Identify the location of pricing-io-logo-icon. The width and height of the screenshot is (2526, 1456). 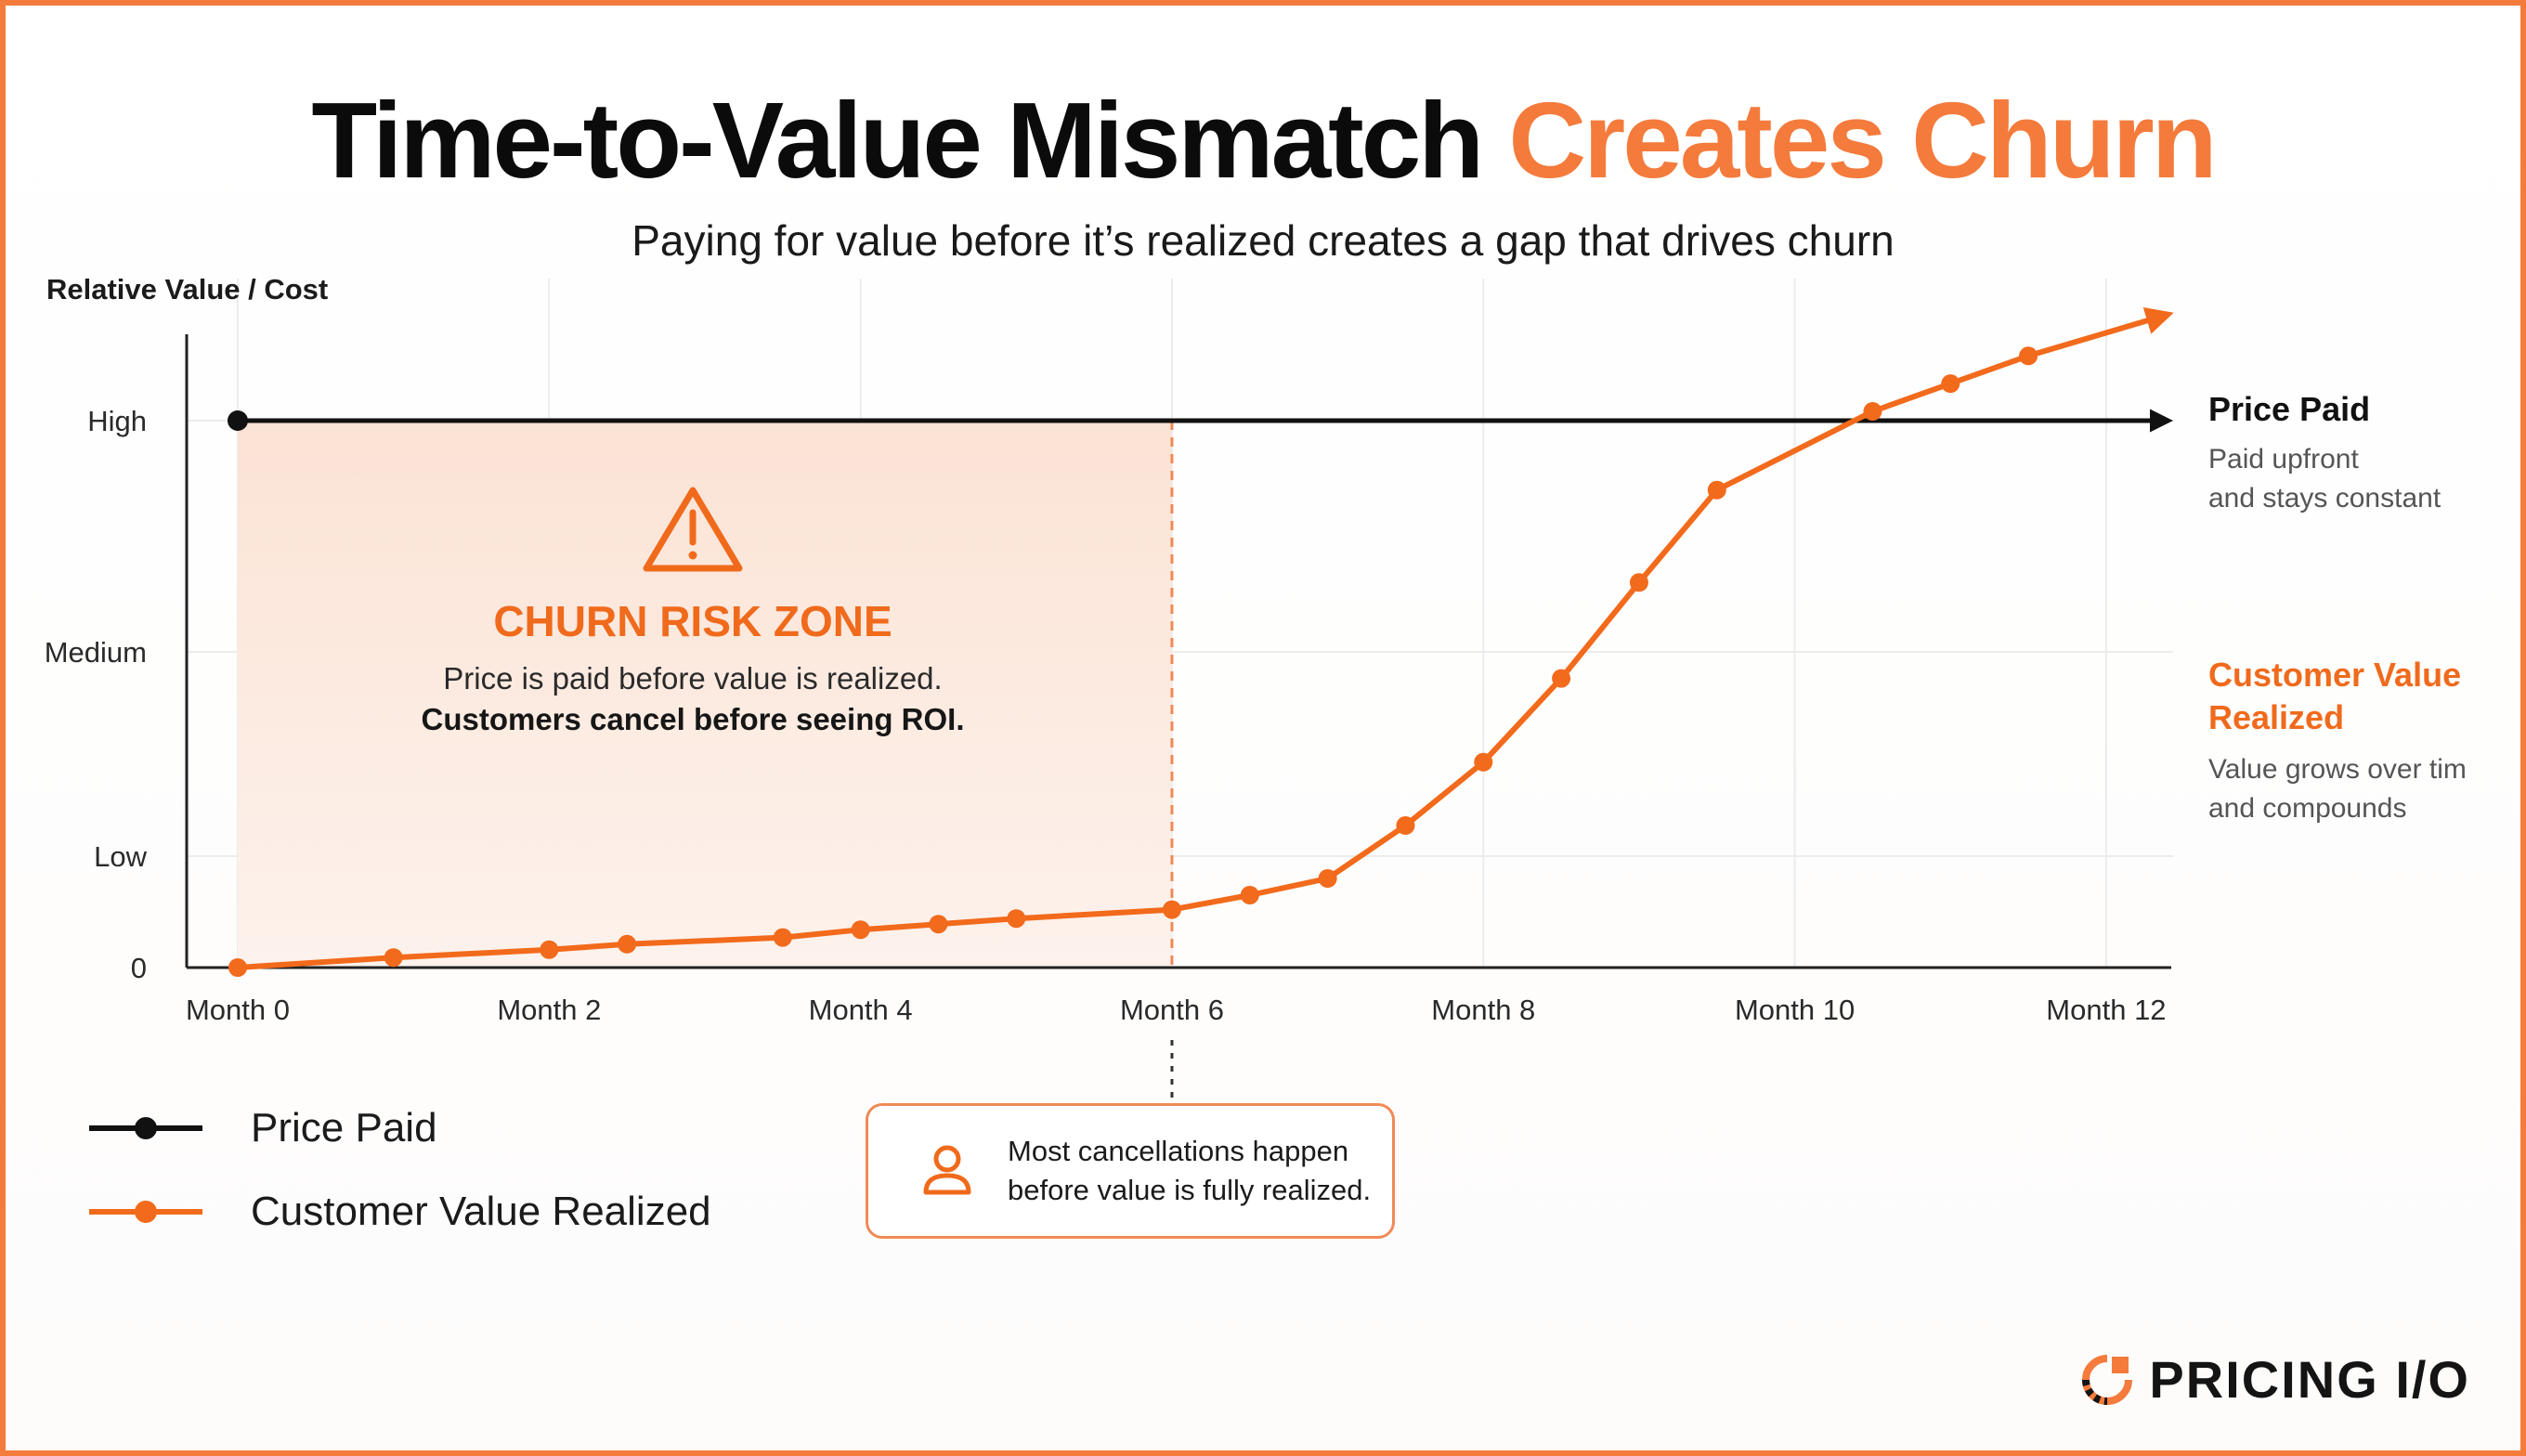
(2107, 1379).